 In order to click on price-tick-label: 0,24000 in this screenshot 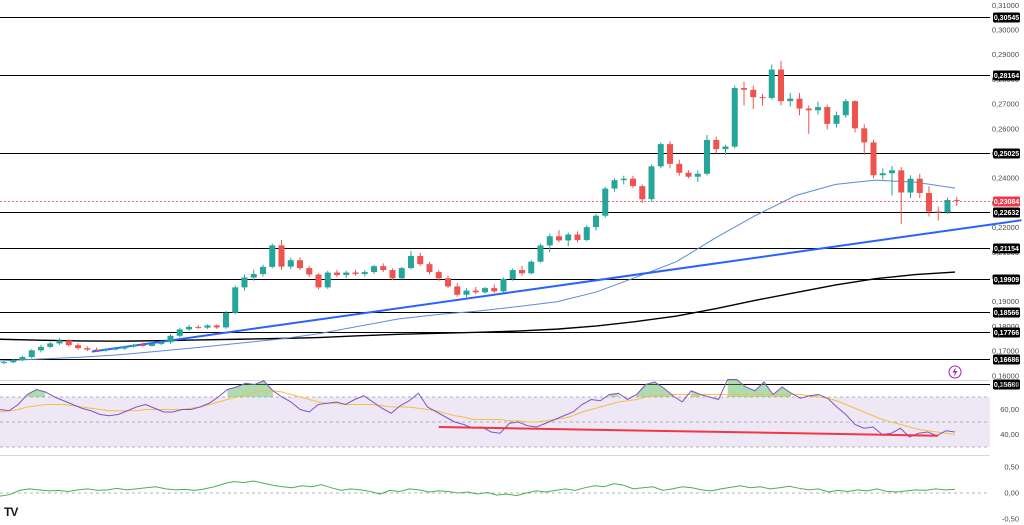, I will do `click(1005, 178)`.